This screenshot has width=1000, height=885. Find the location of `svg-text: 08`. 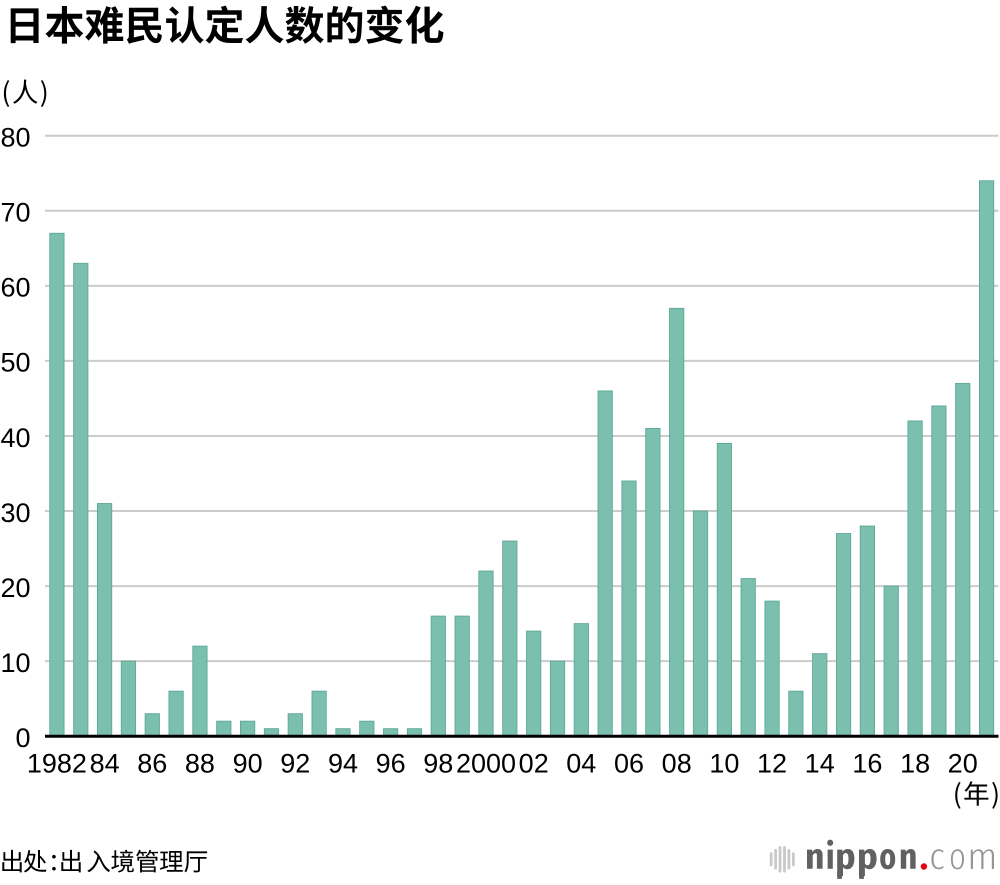

svg-text: 08 is located at coordinates (677, 764).